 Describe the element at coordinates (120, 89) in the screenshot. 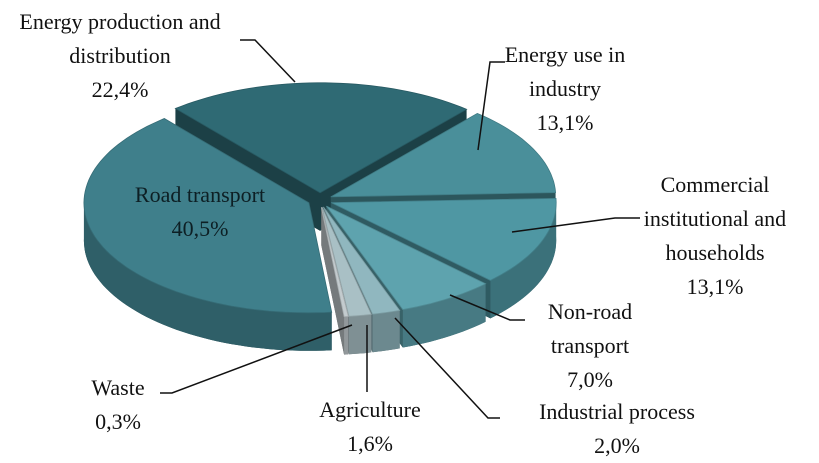

I see `value-label: 22,4%` at that location.